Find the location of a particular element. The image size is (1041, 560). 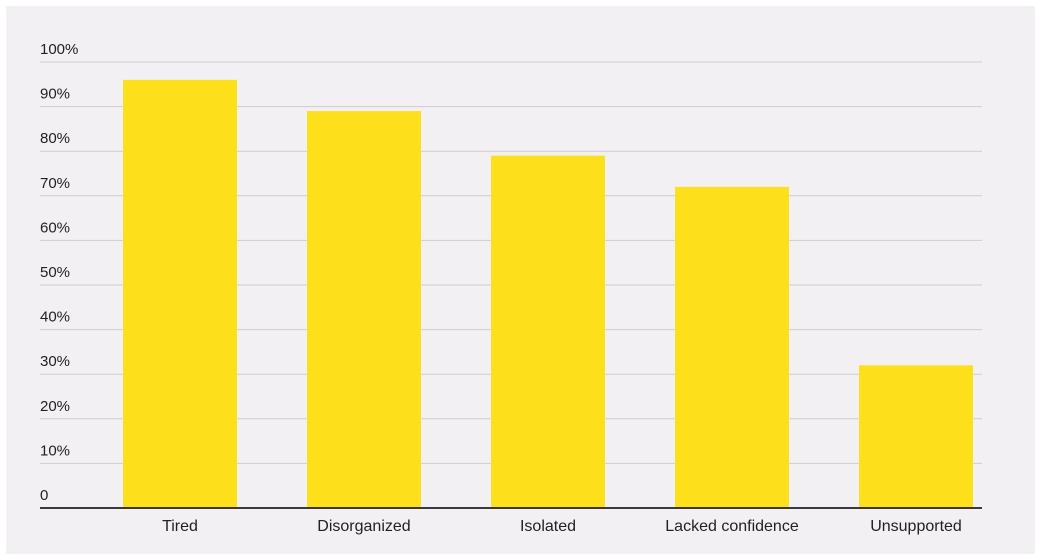

x-category-label: Tired is located at coordinates (180, 526).